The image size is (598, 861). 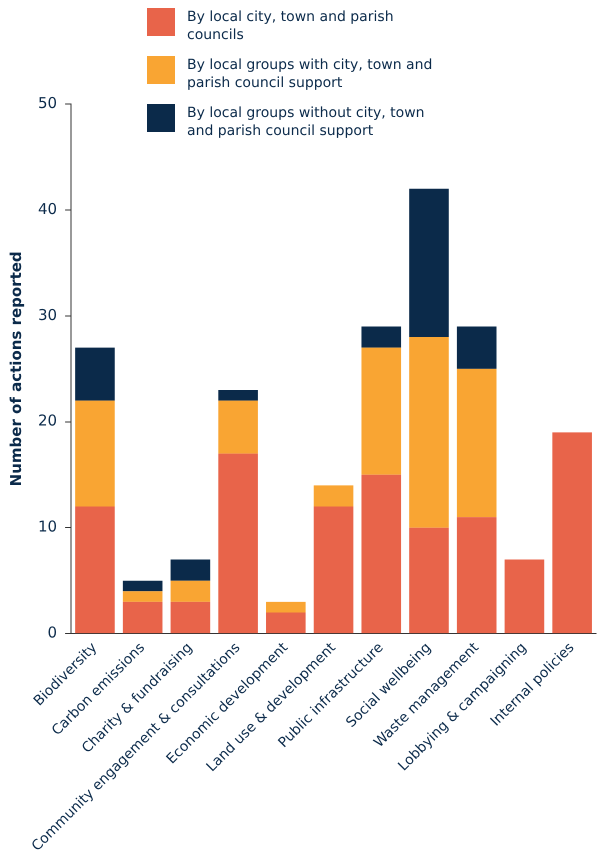 I want to click on legend-label: By local city, town and parish councils, so click(x=291, y=26).